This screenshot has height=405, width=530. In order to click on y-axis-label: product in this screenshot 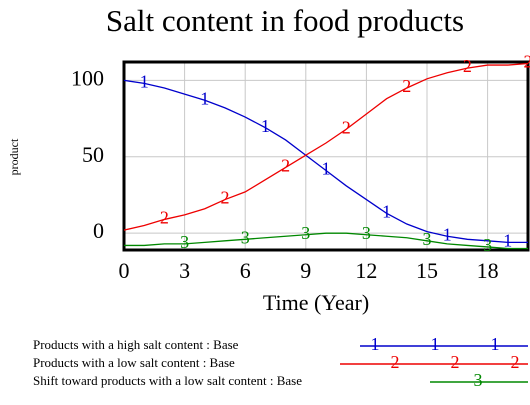, I will do `click(14, 156)`.